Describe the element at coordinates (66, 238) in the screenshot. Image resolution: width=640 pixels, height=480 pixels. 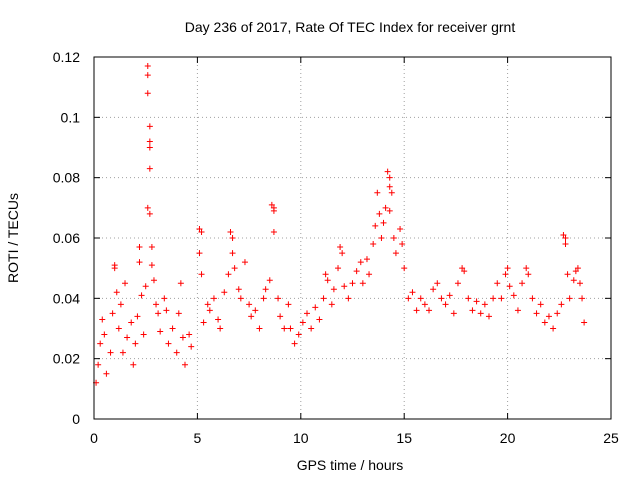
I see `y-tick-label: 0.06` at that location.